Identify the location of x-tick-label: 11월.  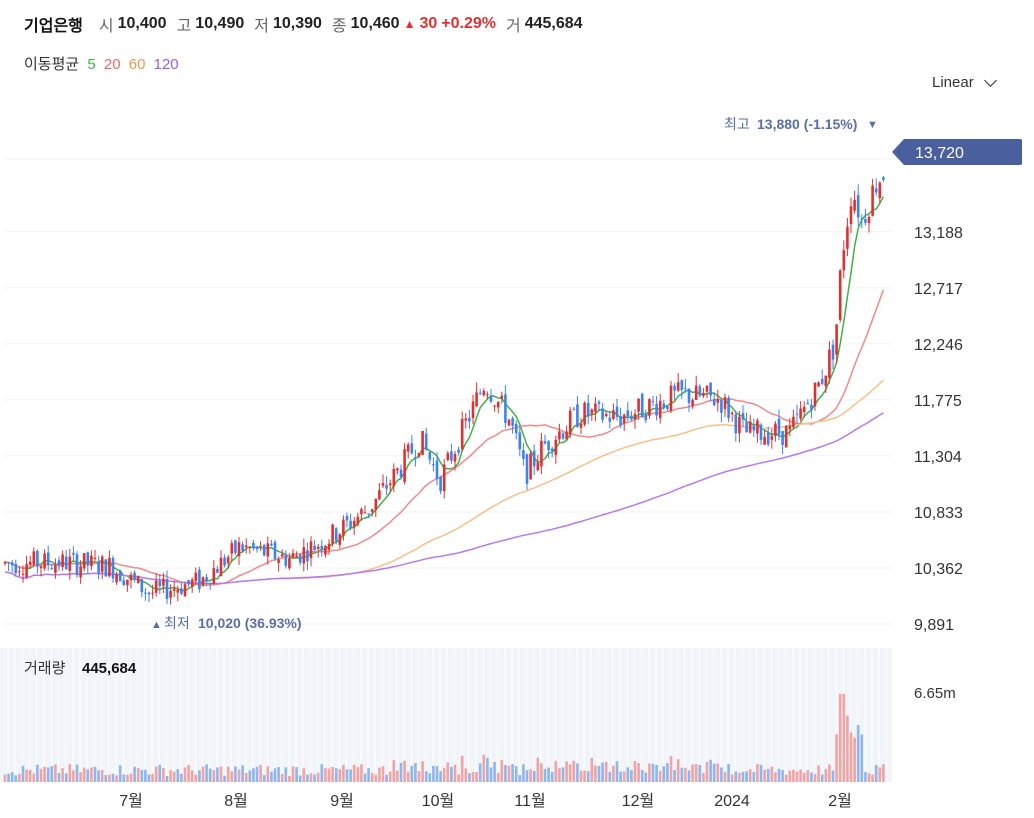
(529, 801).